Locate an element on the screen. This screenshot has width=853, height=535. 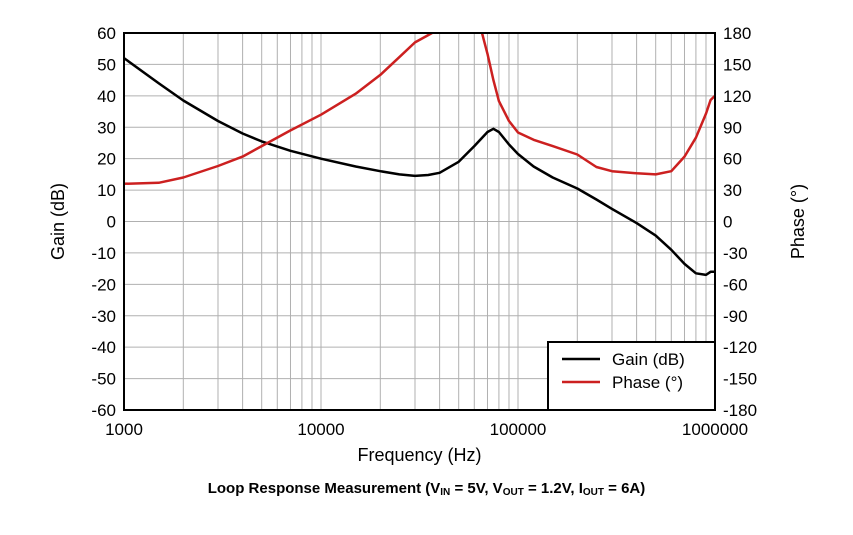
caption-text: = 1.2V, I is located at coordinates (553, 488).